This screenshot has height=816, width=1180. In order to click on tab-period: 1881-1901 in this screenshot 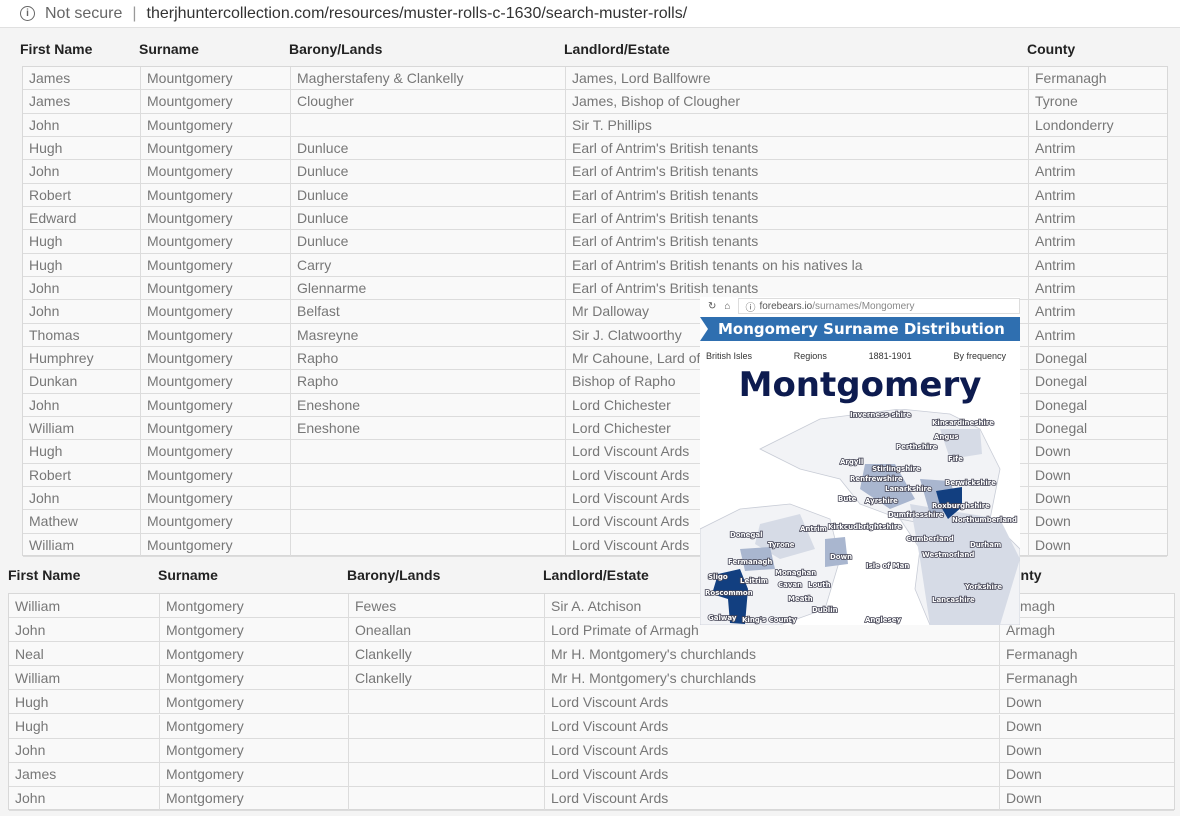, I will do `click(890, 356)`.